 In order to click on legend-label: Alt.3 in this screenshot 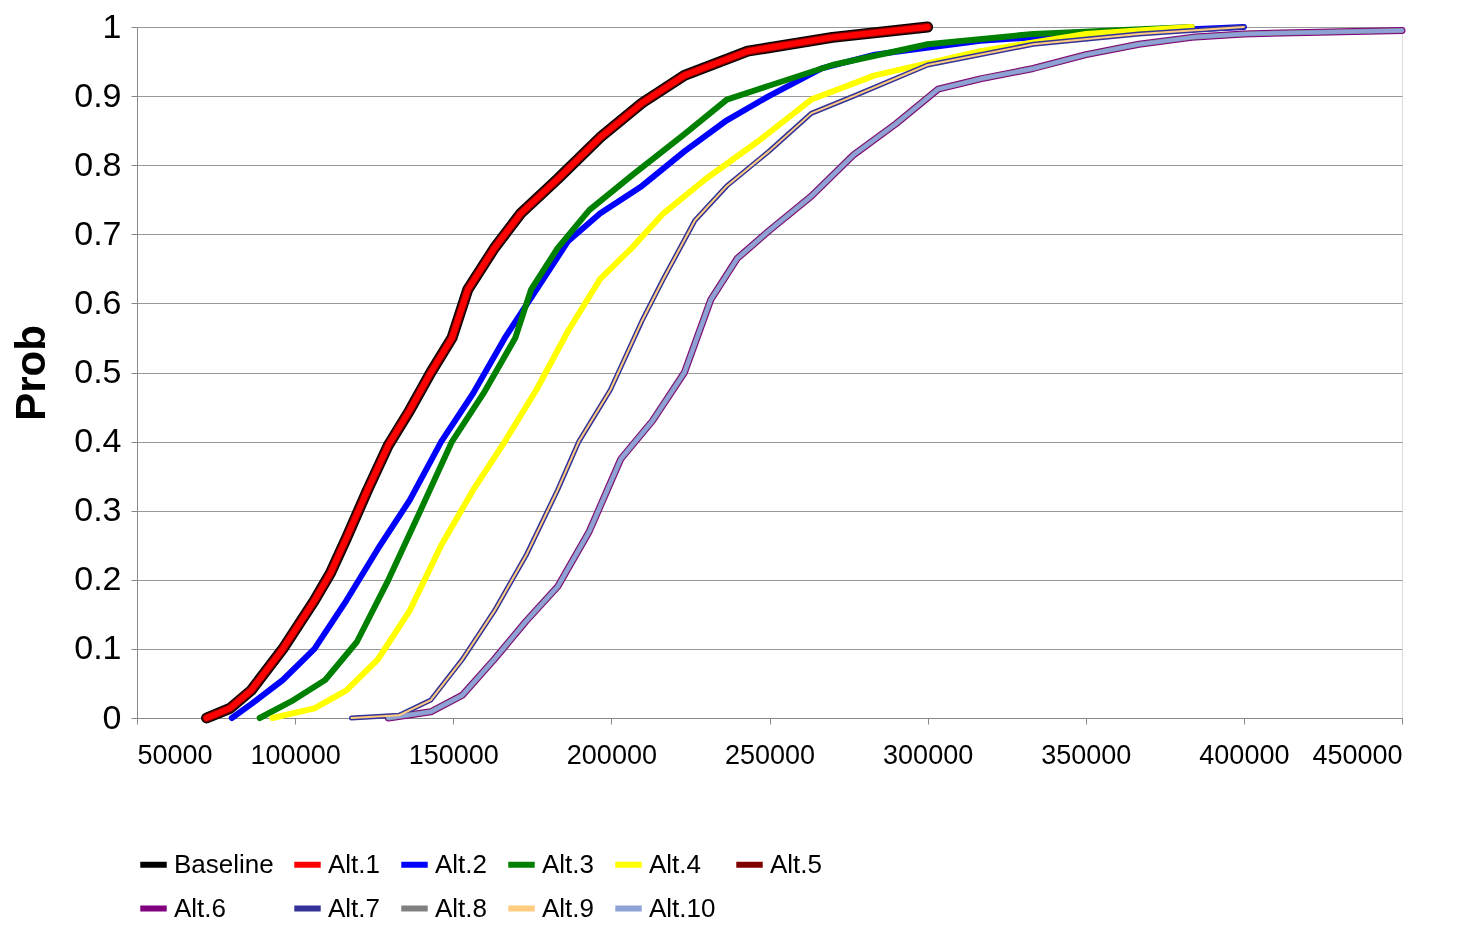, I will do `click(568, 863)`.